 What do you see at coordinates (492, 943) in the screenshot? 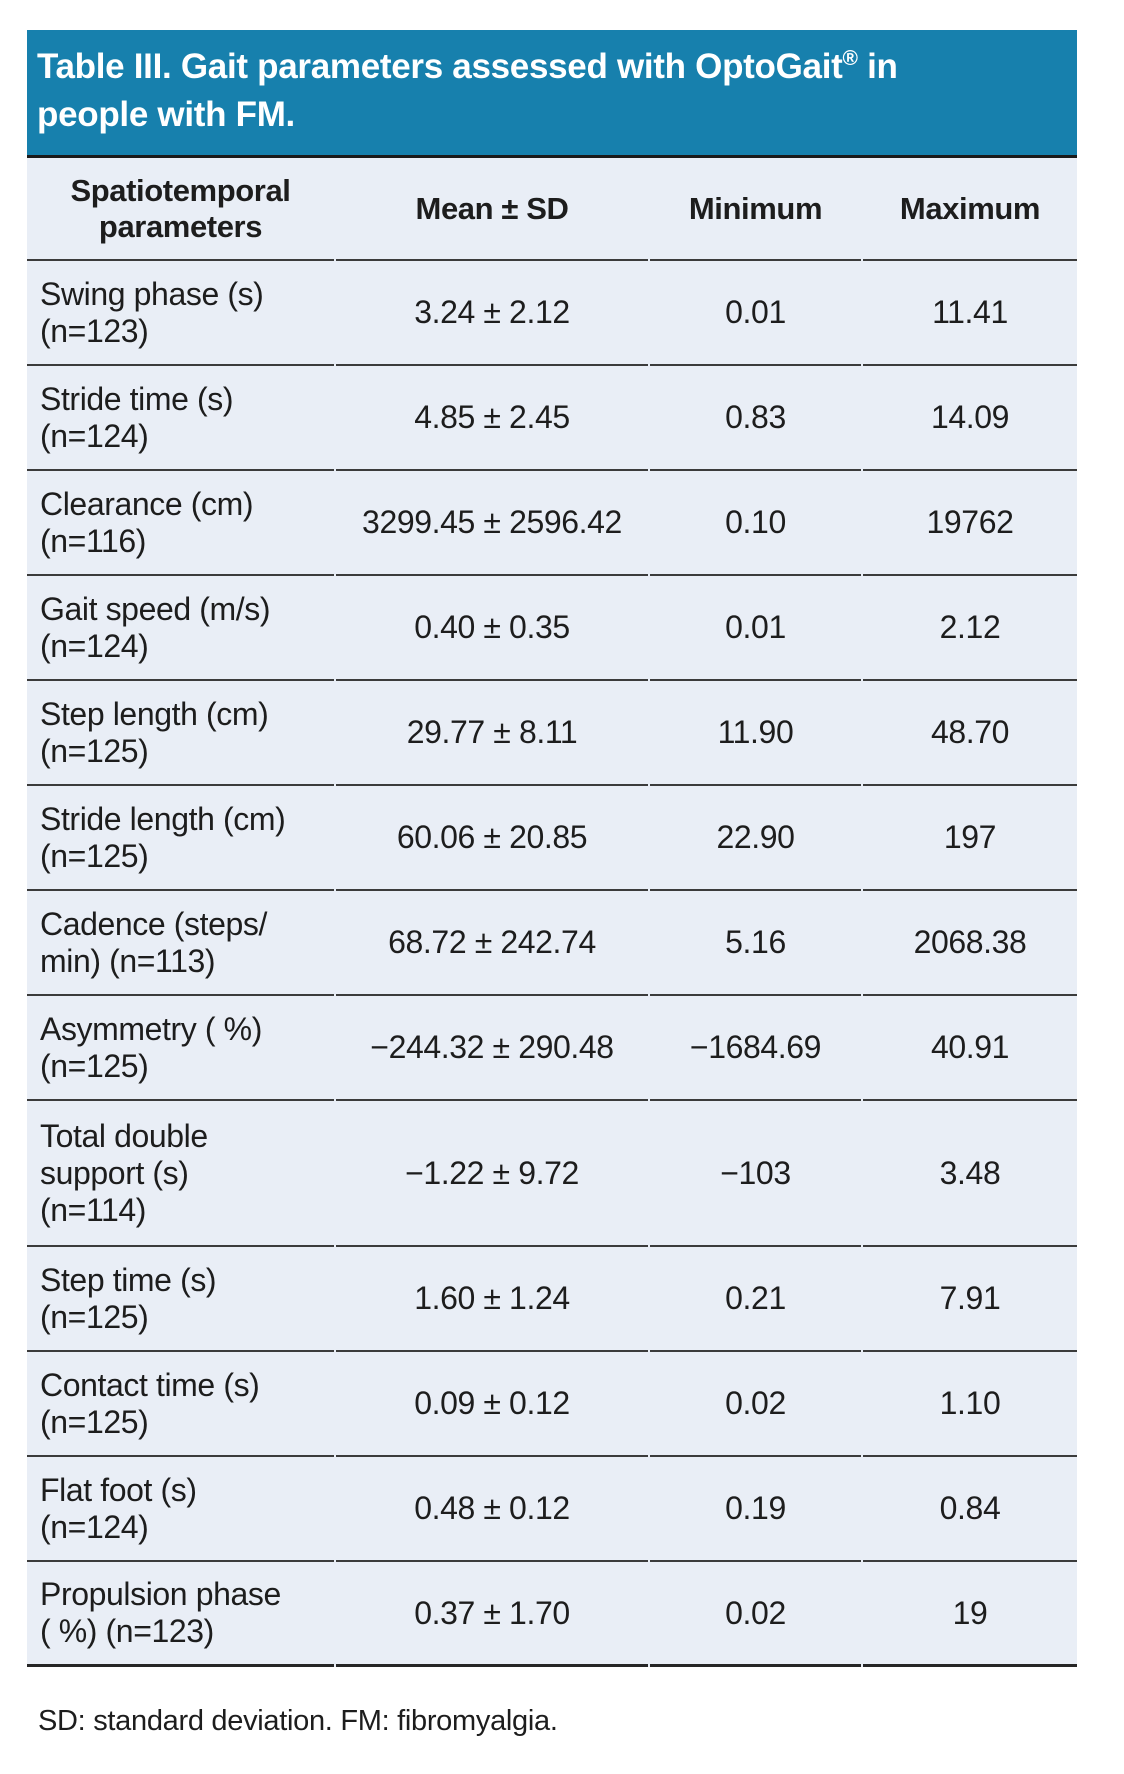
I see `mean-sd-cell: 68.72 ± 242.74` at bounding box center [492, 943].